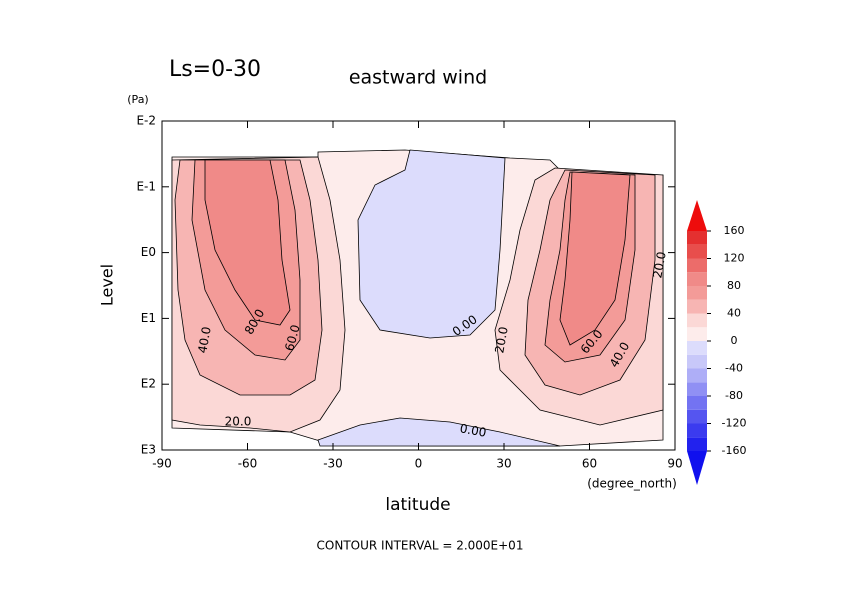 The image size is (842, 595). I want to click on colorbar-tick-label: 160, so click(734, 230).